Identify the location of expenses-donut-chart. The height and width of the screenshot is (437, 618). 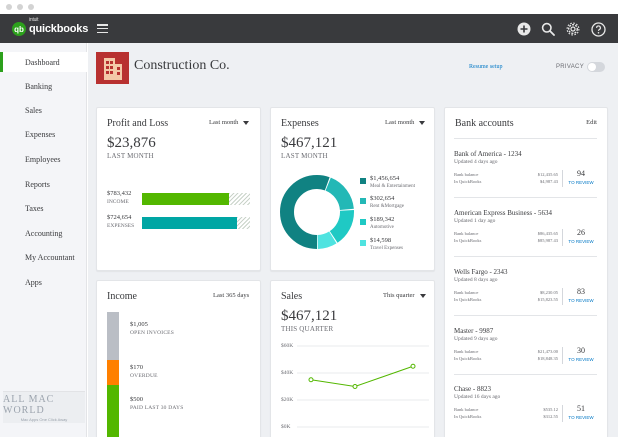
(317, 212).